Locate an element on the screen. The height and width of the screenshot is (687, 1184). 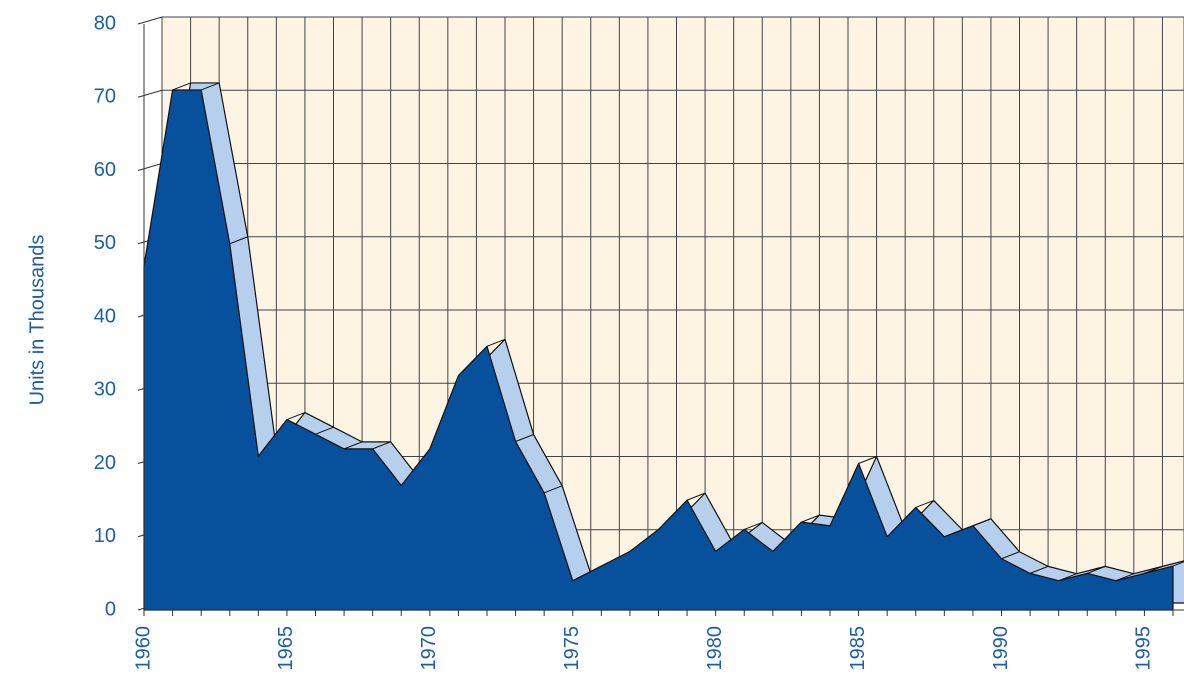
y-tick-label: 60 is located at coordinates (105, 170).